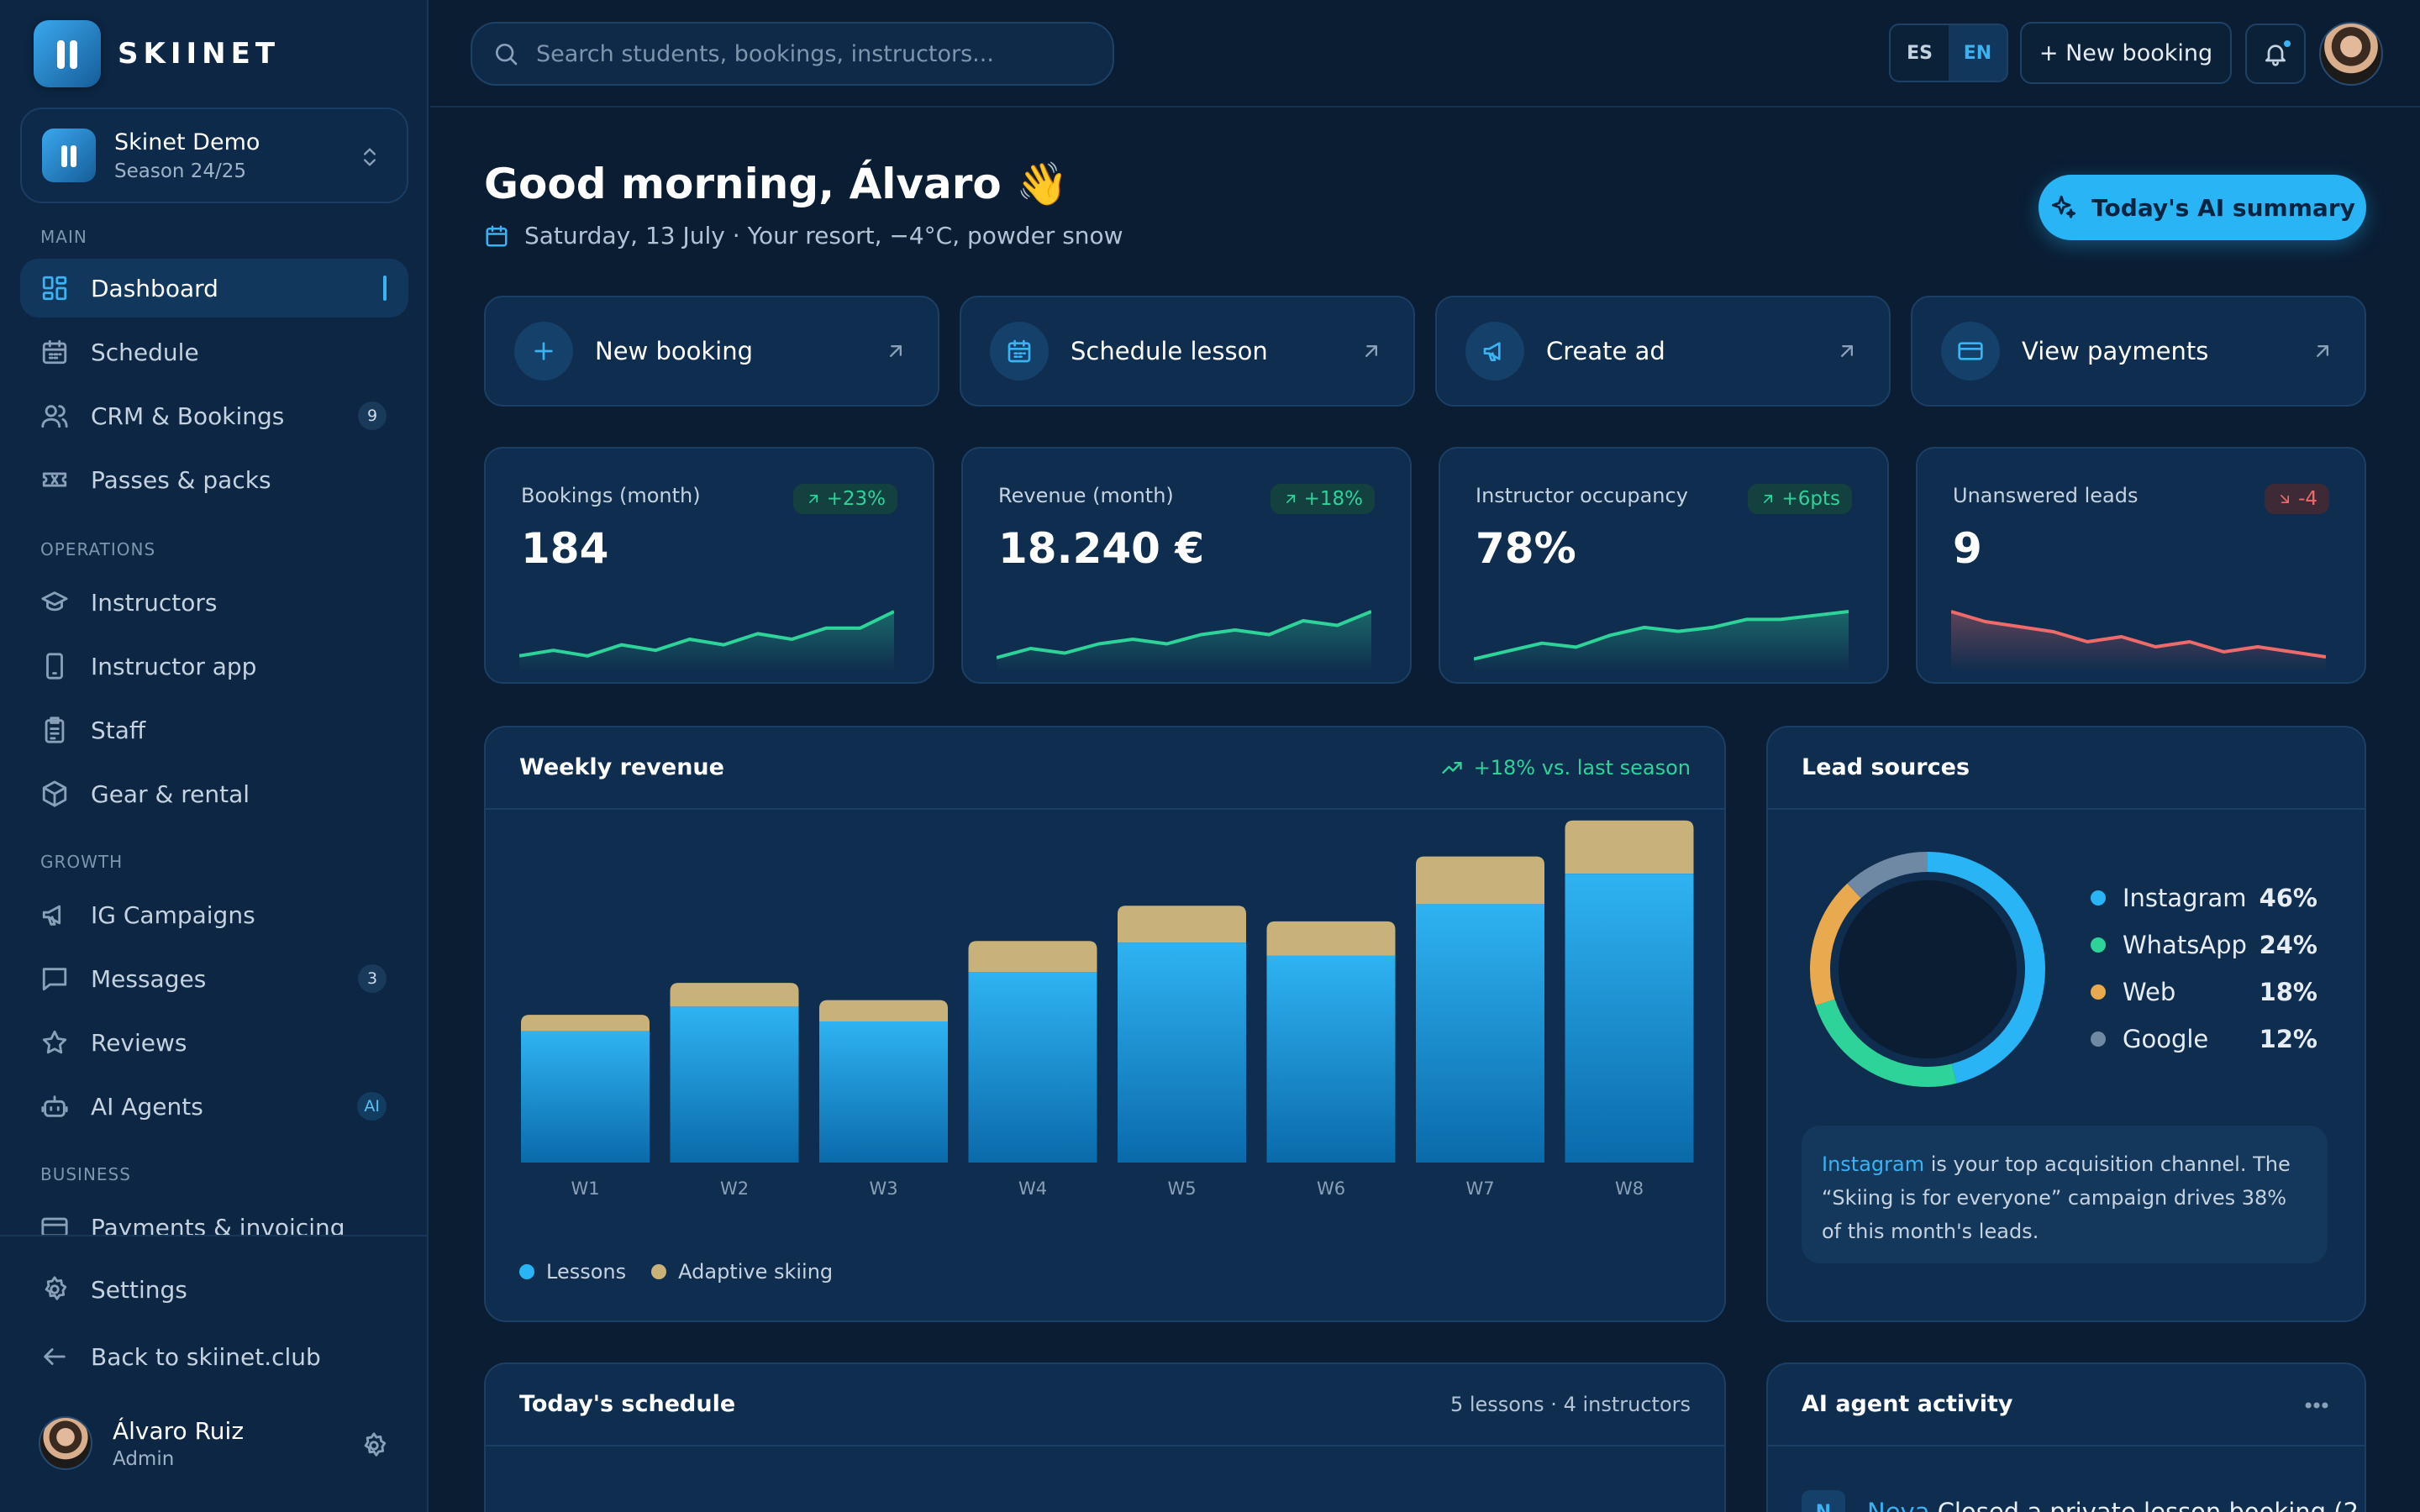  What do you see at coordinates (214, 666) in the screenshot?
I see `sidebar-item-instructor-app: Instructor app` at bounding box center [214, 666].